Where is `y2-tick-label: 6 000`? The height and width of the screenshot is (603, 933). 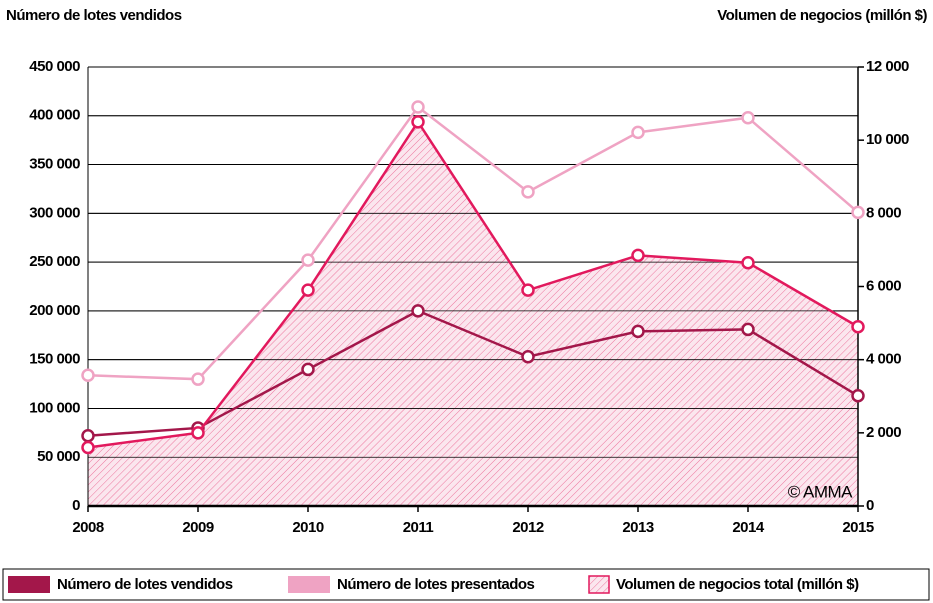 y2-tick-label: 6 000 is located at coordinates (883, 285).